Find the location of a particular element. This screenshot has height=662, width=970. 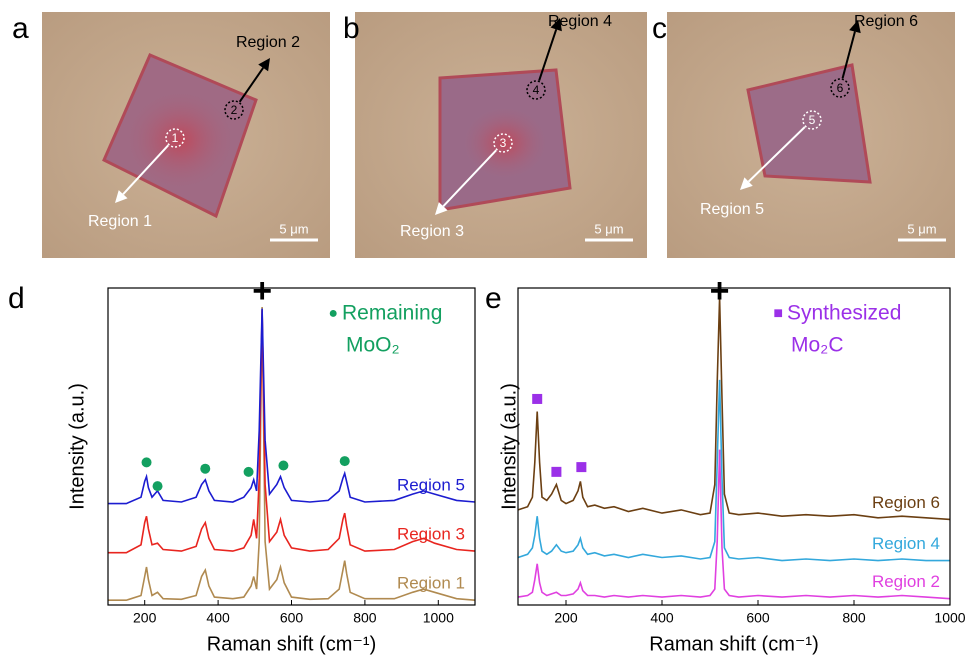

region-label: Region 1 is located at coordinates (120, 221).